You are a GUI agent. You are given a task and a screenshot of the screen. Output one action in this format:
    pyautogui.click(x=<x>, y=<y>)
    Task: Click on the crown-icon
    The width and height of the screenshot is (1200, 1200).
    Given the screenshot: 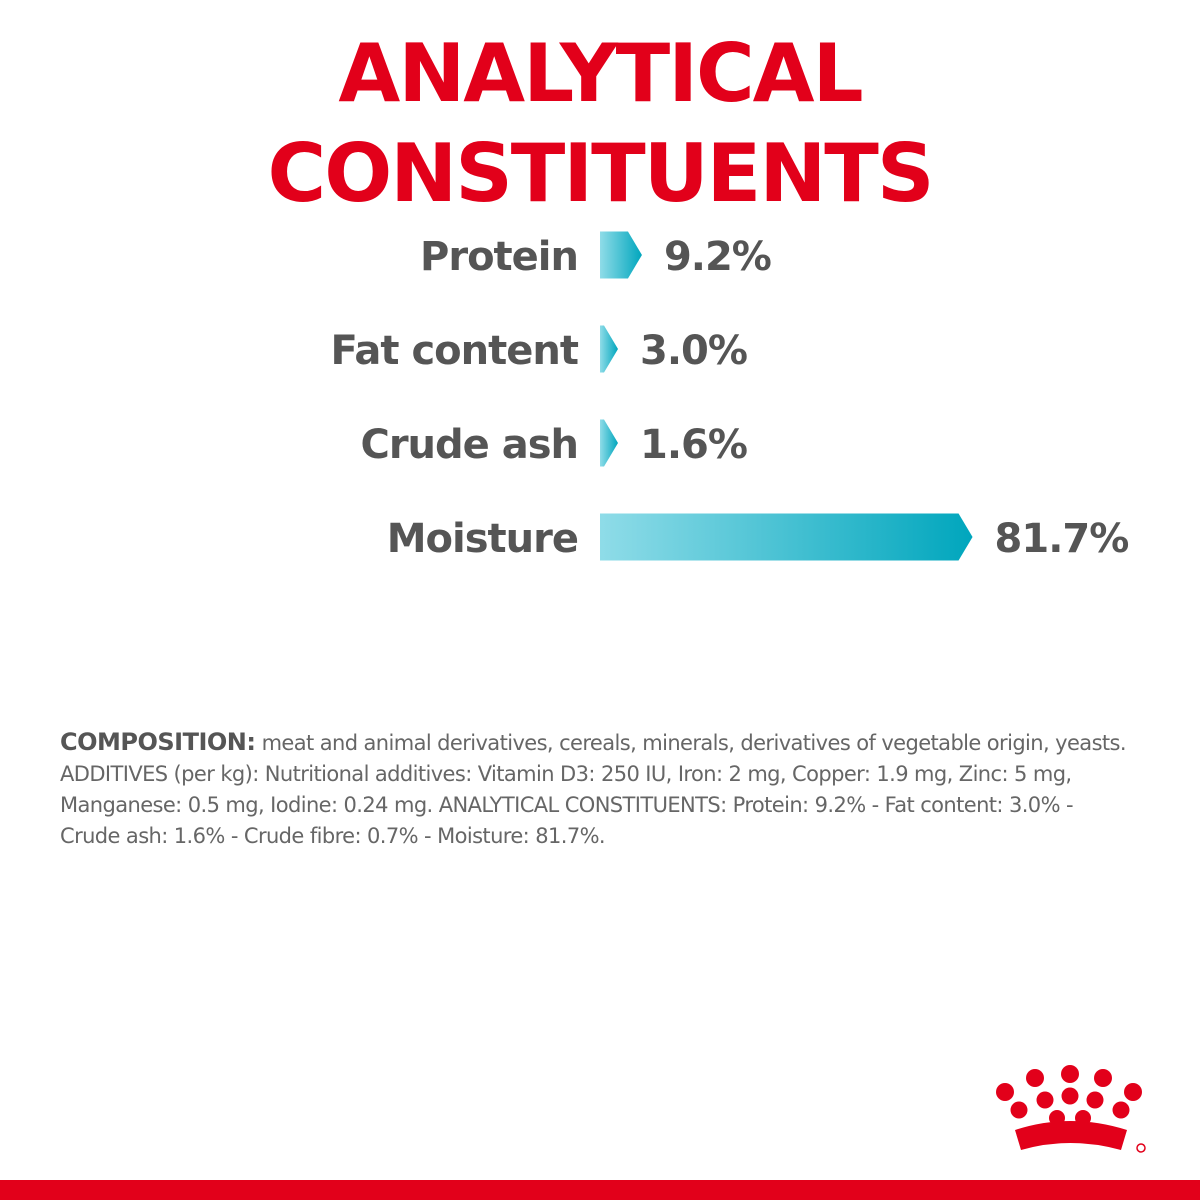 What is the action you would take?
    pyautogui.click(x=1071, y=1109)
    